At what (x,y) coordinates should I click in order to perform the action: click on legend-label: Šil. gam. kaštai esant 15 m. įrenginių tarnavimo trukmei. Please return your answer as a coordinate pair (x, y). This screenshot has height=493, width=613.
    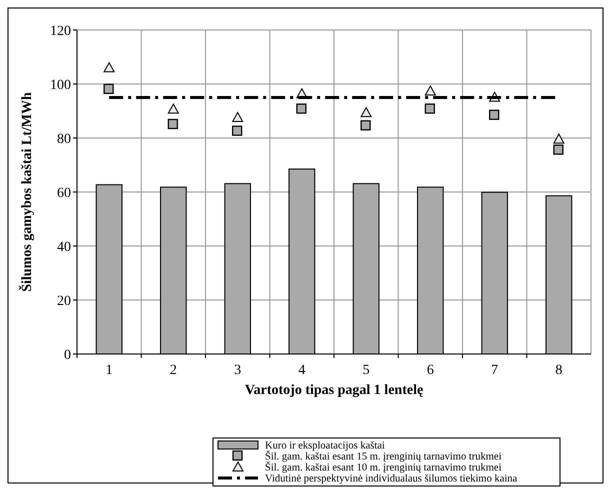
    Looking at the image, I should click on (383, 456).